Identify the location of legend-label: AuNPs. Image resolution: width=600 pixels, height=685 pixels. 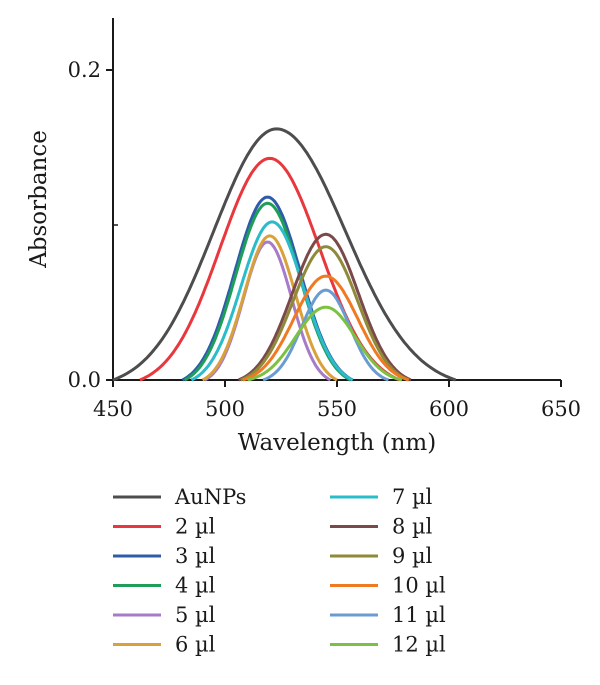
(210, 497).